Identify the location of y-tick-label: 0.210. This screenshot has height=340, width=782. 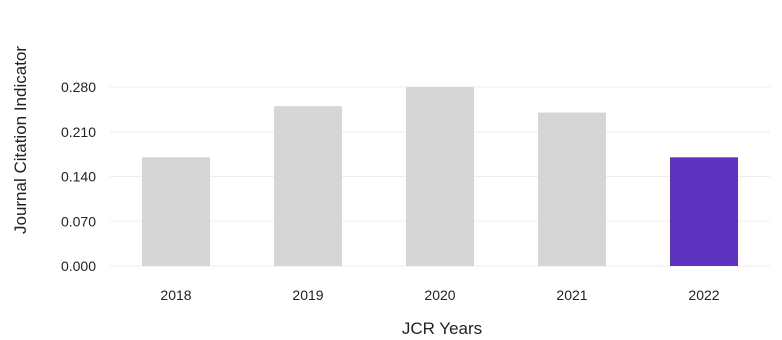
(78, 132).